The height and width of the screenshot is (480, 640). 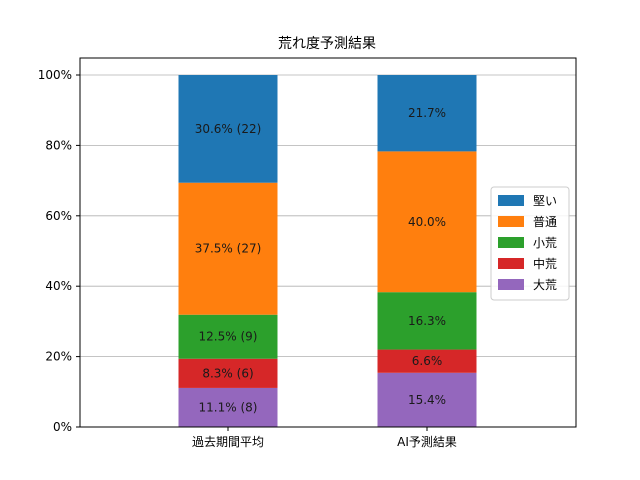 What do you see at coordinates (545, 285) in the screenshot?
I see `legend-label: 大荒` at bounding box center [545, 285].